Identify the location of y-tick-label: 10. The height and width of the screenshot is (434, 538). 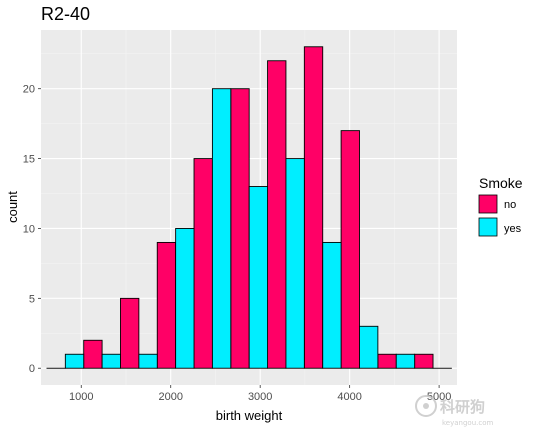
(29, 229).